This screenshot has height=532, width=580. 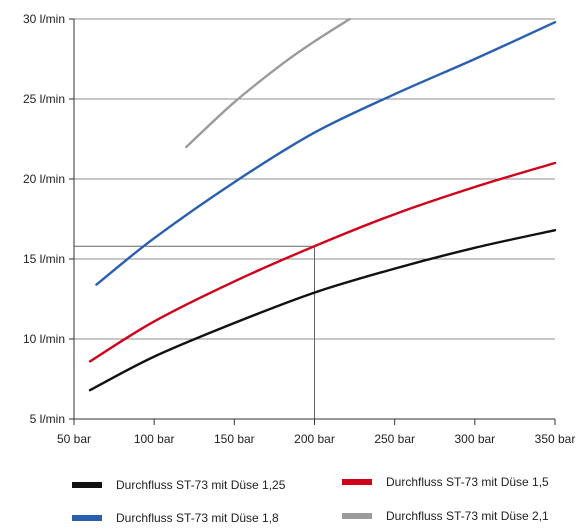 I want to click on x-tick-label: 200 bar, so click(x=314, y=439).